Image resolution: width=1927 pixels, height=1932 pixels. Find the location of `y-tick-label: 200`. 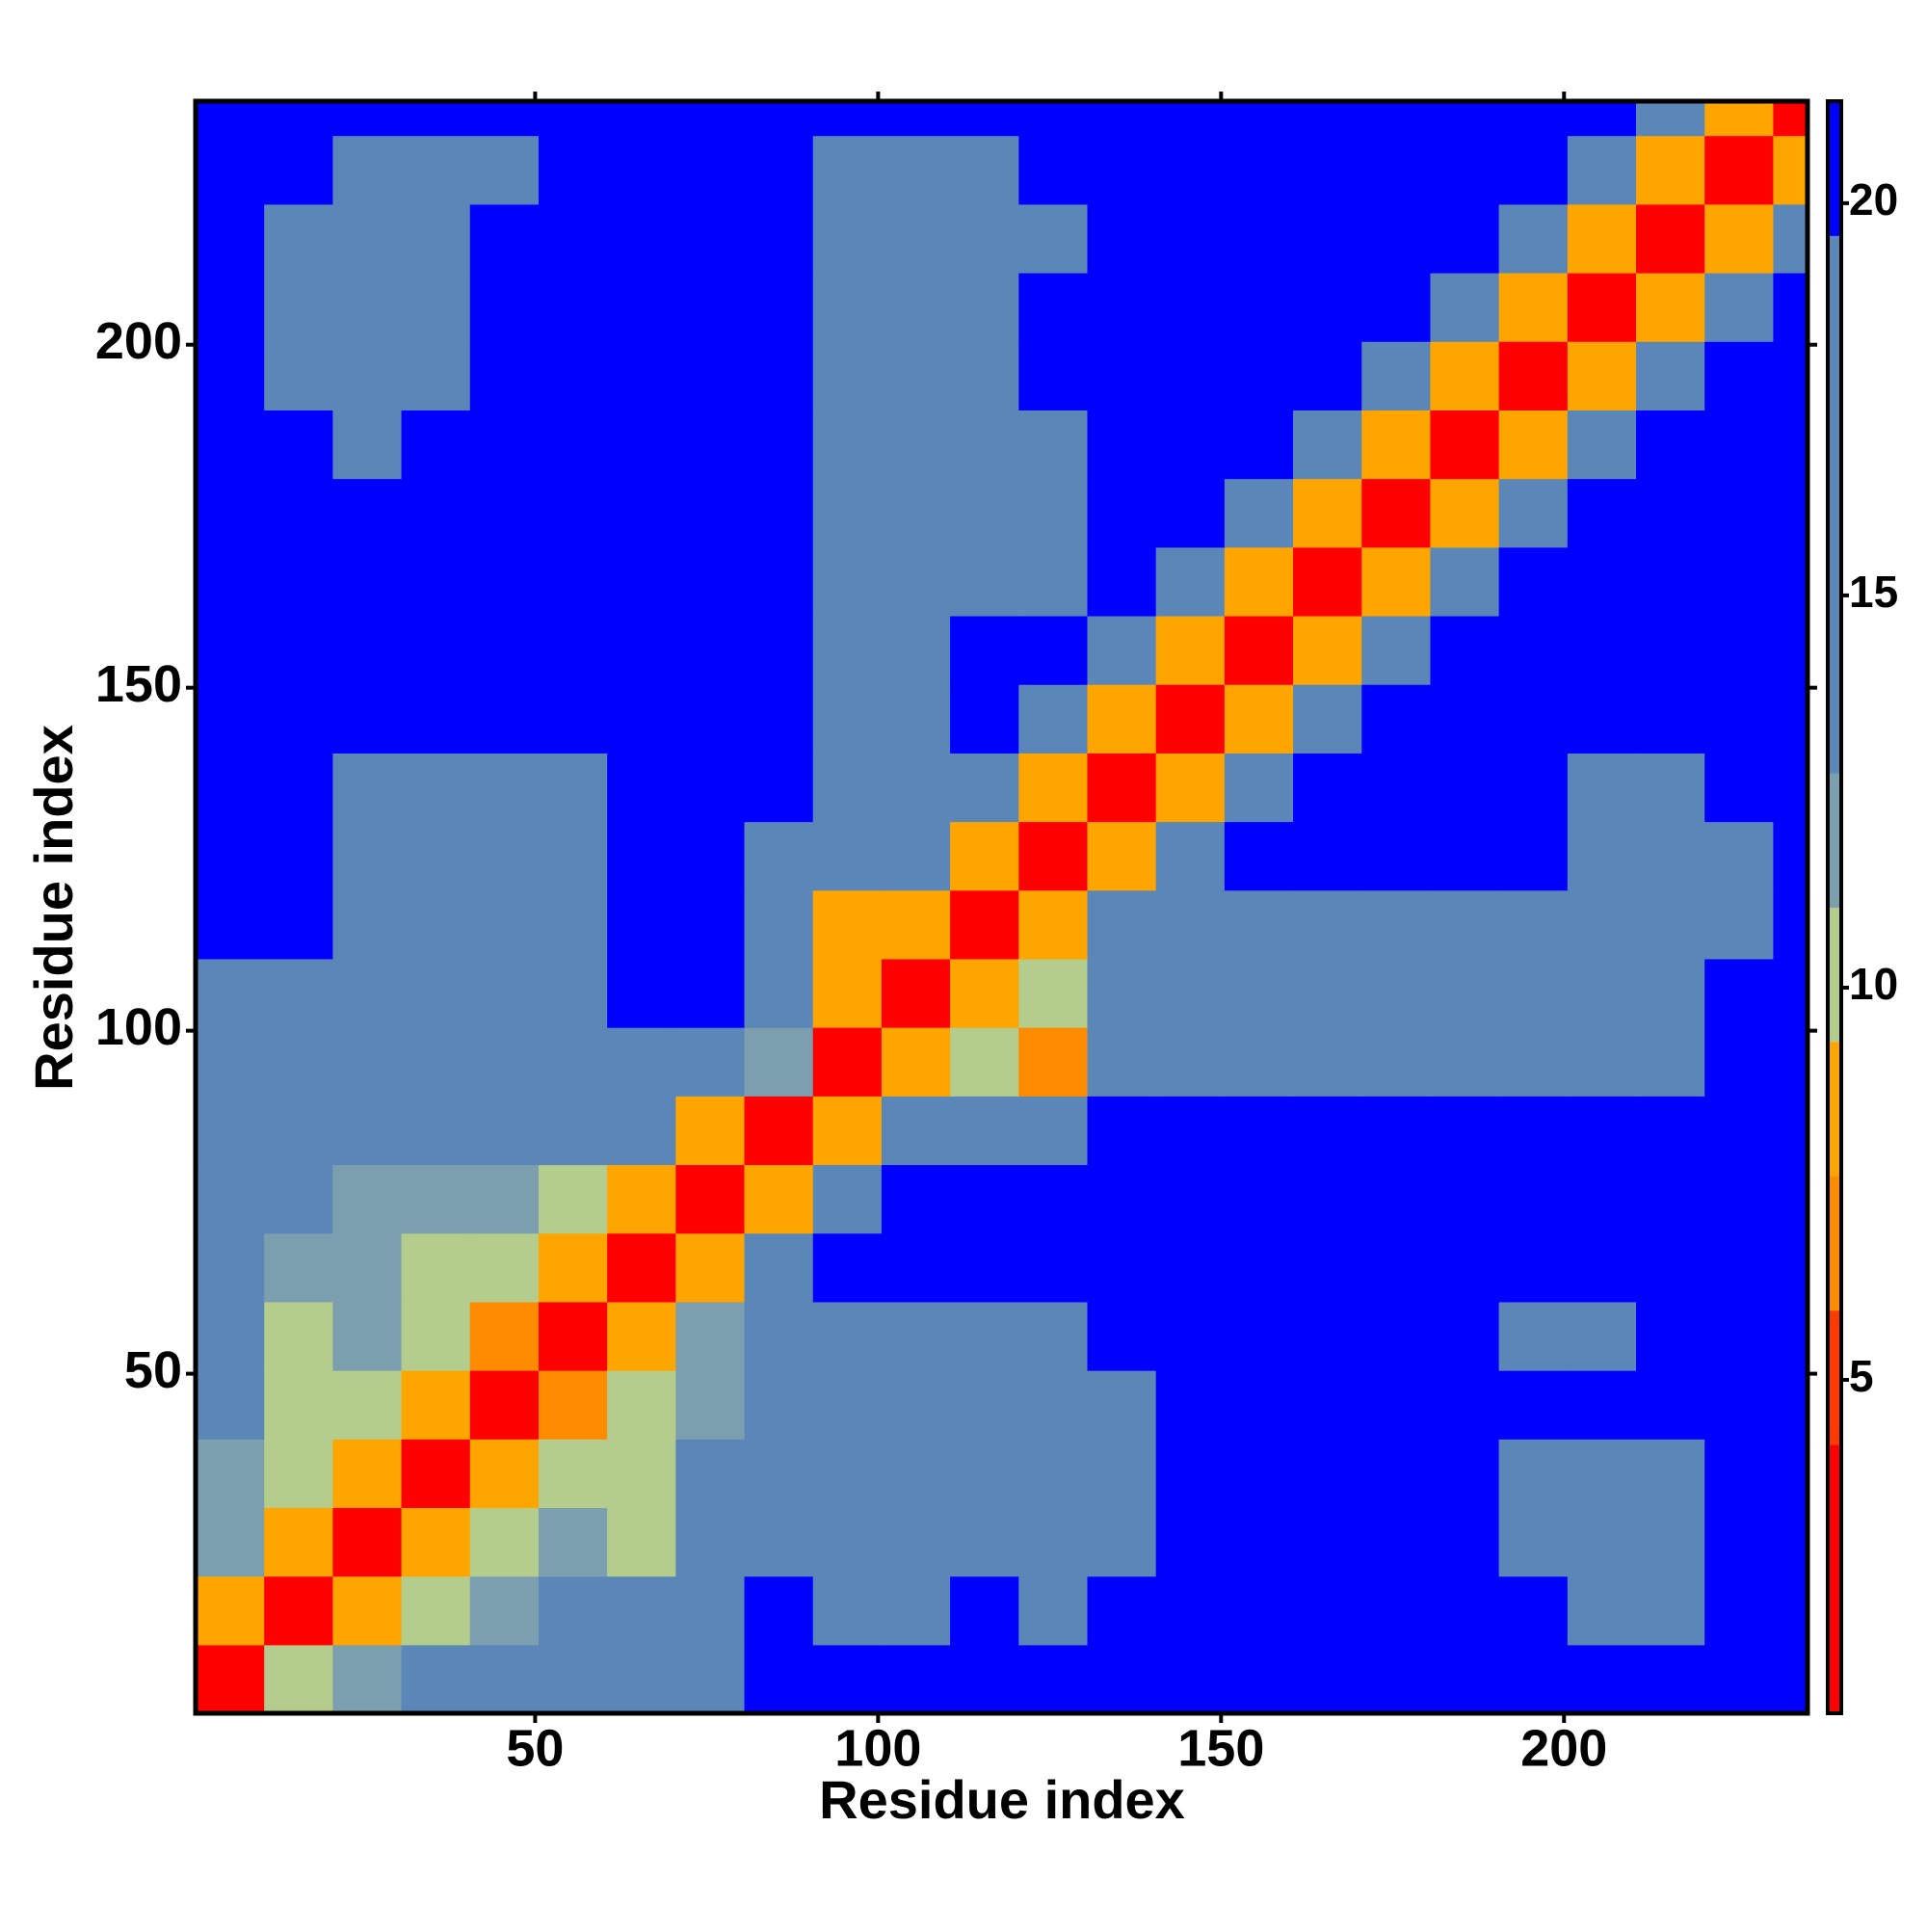

y-tick-label: 200 is located at coordinates (138, 341).